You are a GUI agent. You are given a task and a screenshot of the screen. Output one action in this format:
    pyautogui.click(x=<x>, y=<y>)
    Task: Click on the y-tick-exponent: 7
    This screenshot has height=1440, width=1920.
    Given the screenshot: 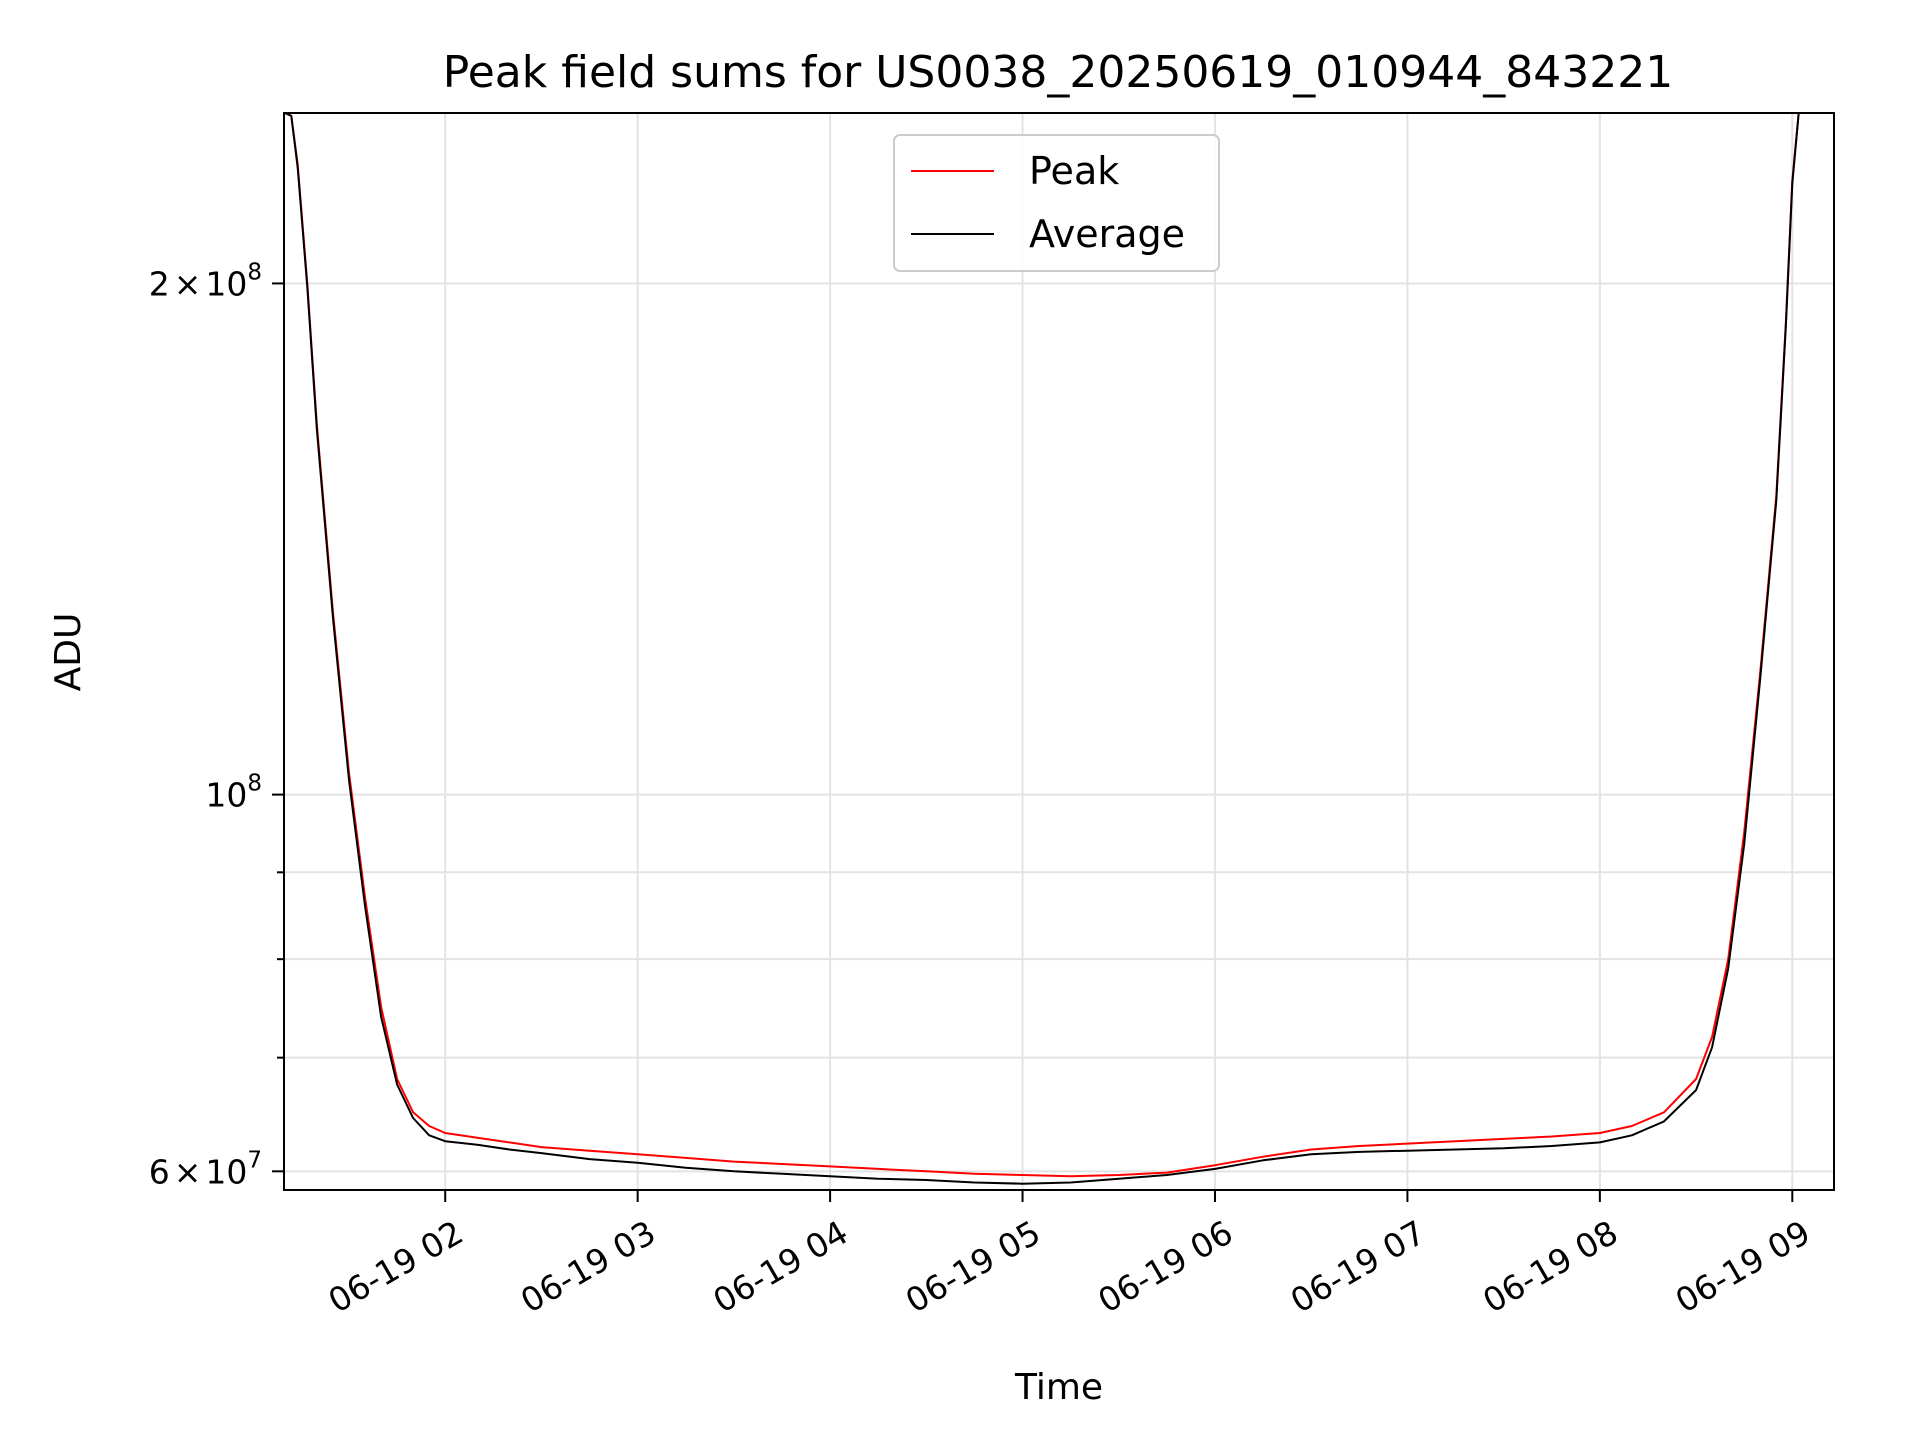 What is the action you would take?
    pyautogui.click(x=254, y=1160)
    